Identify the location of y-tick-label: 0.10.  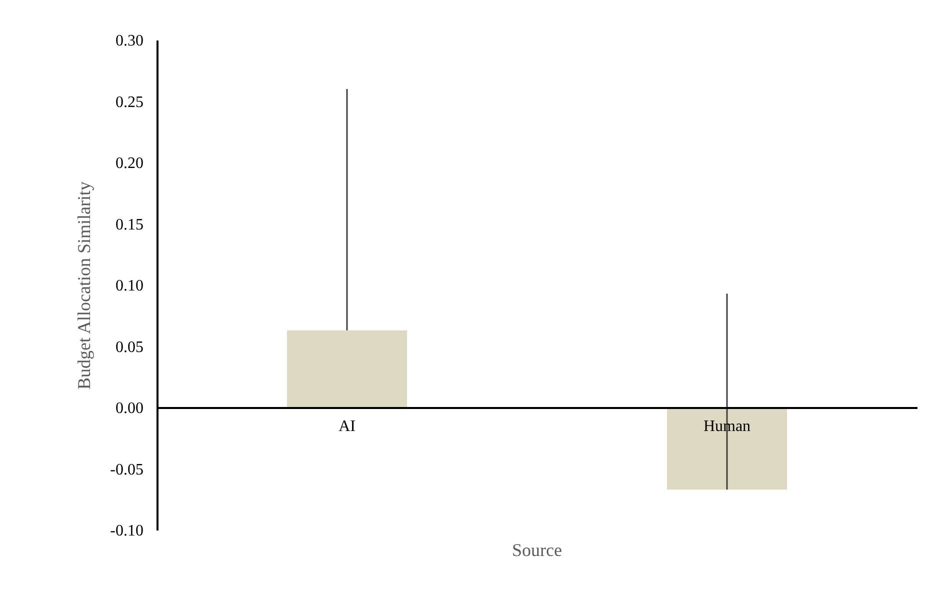
(130, 286).